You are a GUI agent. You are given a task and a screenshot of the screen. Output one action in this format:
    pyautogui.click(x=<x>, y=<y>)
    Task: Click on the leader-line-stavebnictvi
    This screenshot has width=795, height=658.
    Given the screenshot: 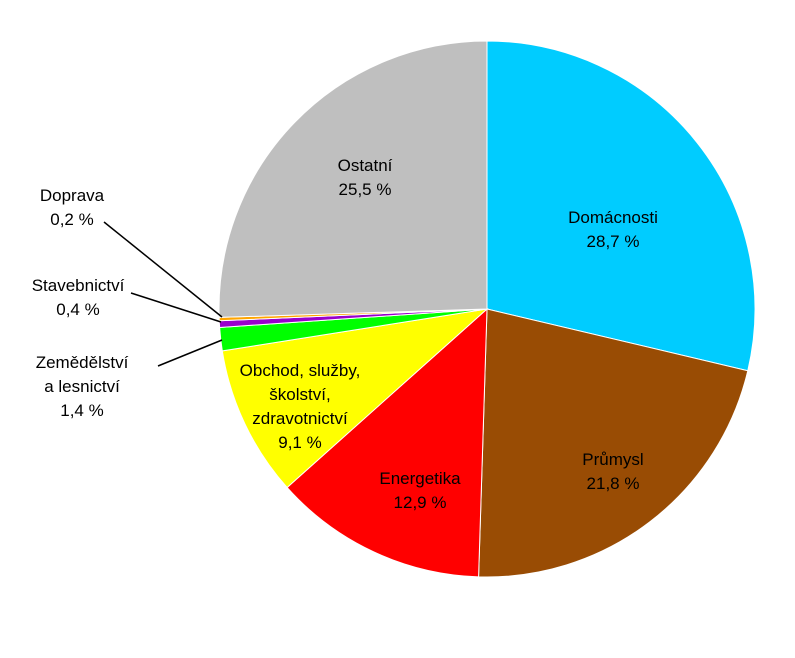 What is the action you would take?
    pyautogui.click(x=176, y=307)
    